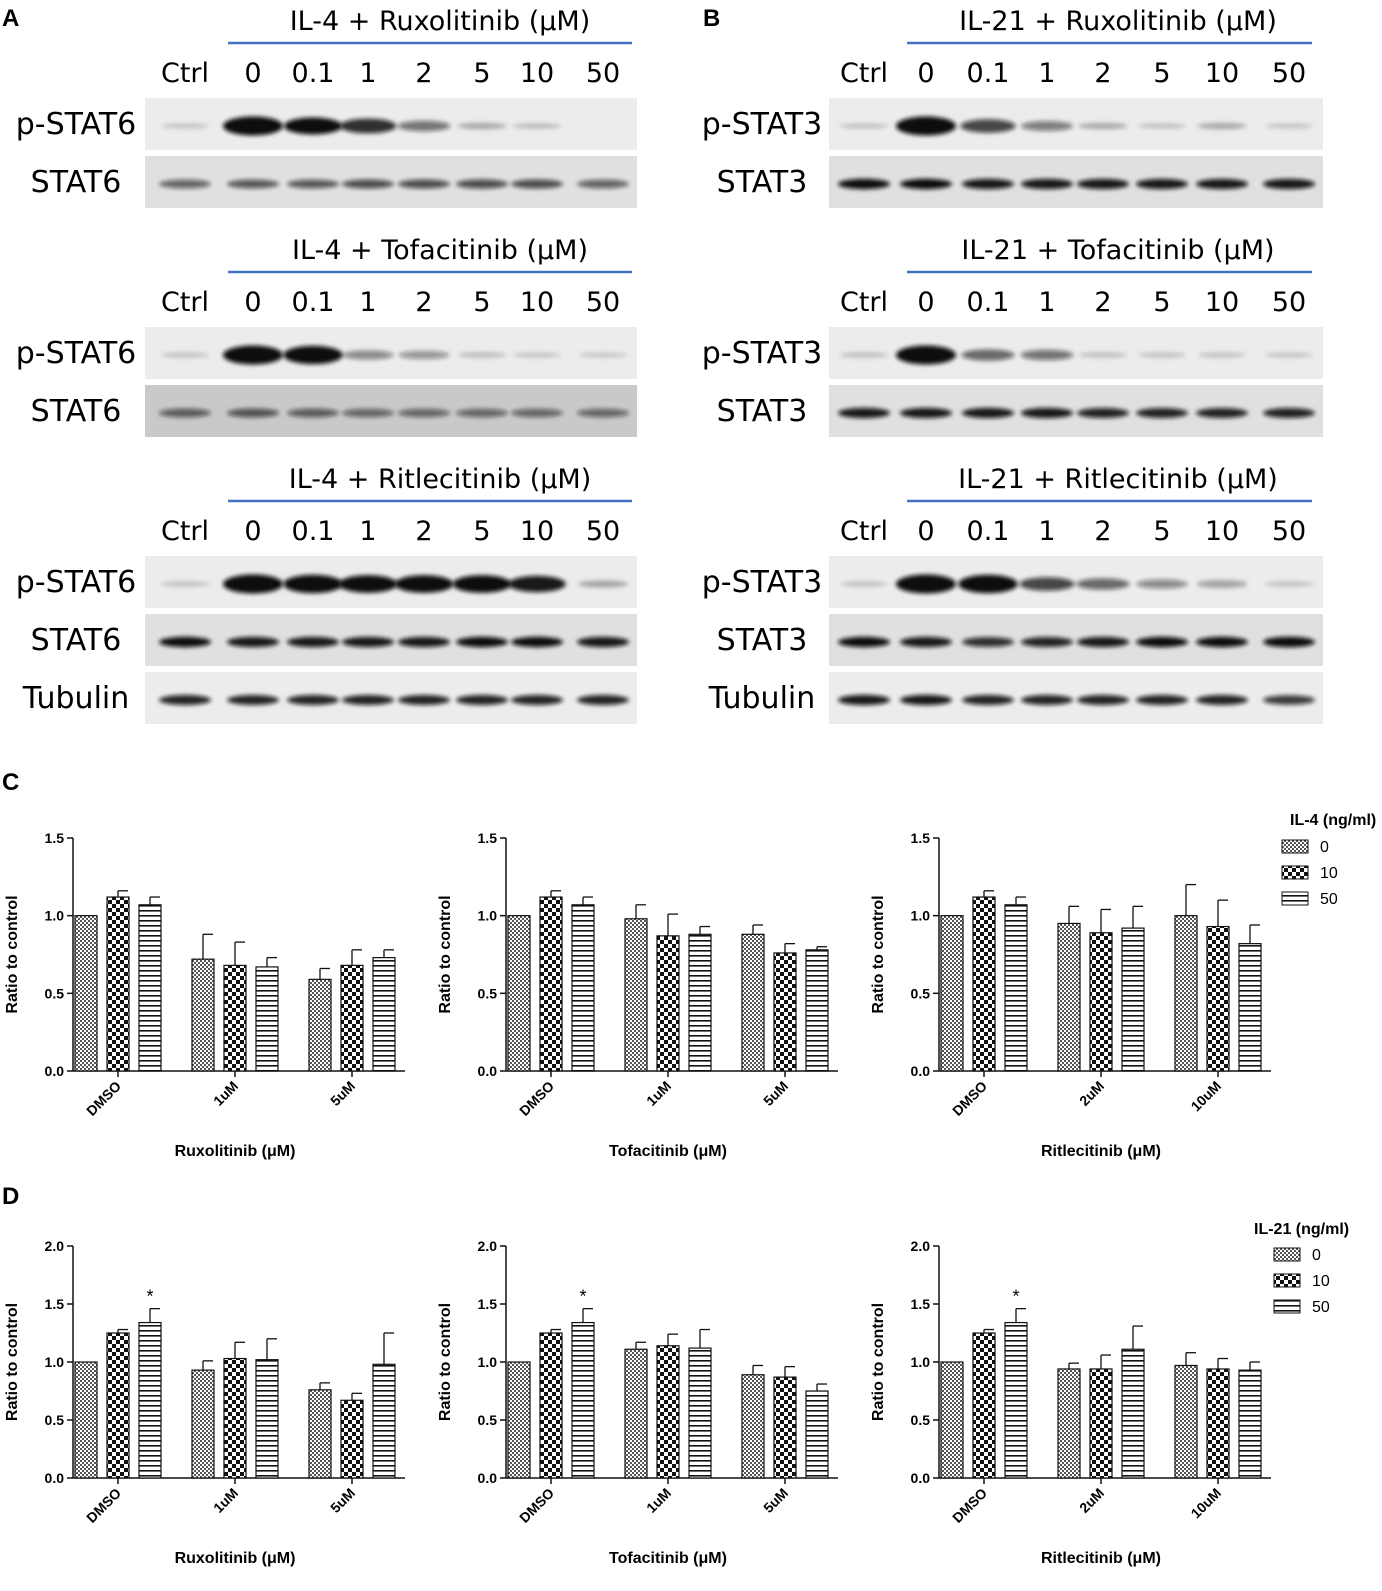  Describe the element at coordinates (488, 1478) in the screenshot. I see `y-tick-label: 0.0` at that location.